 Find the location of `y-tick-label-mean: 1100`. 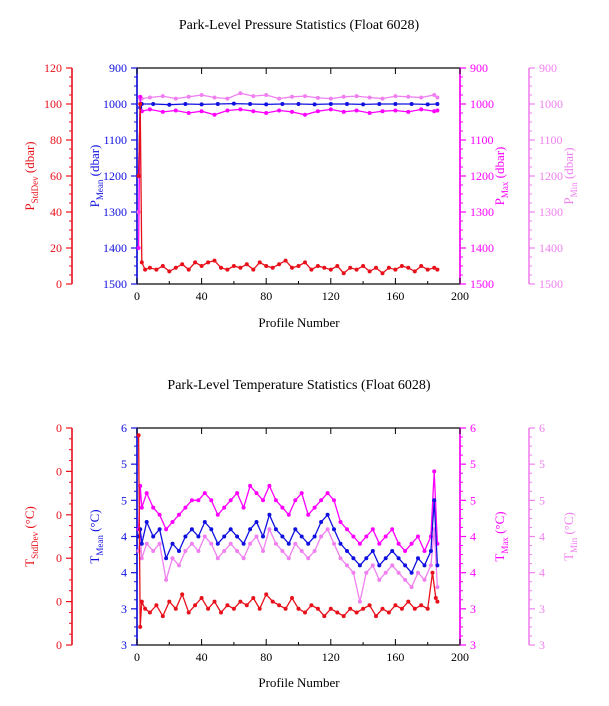

y-tick-label-mean: 1100 is located at coordinates (115, 140).